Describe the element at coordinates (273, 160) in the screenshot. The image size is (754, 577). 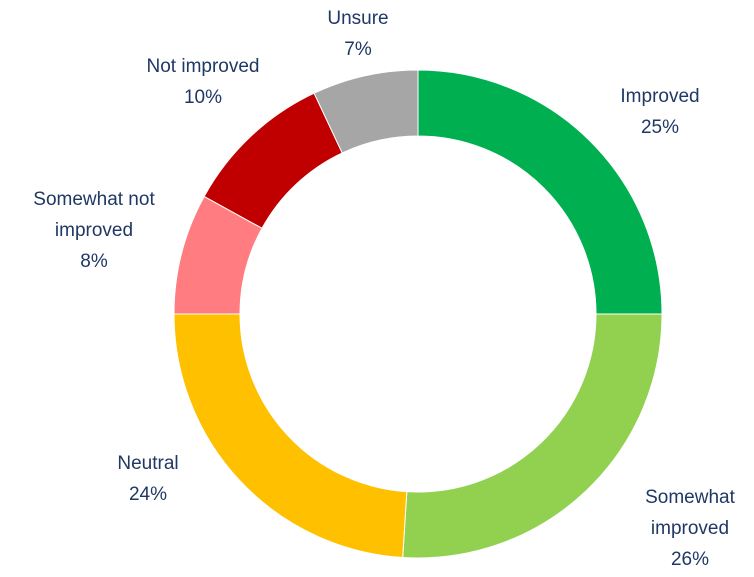
I see `slice-not-improved` at that location.